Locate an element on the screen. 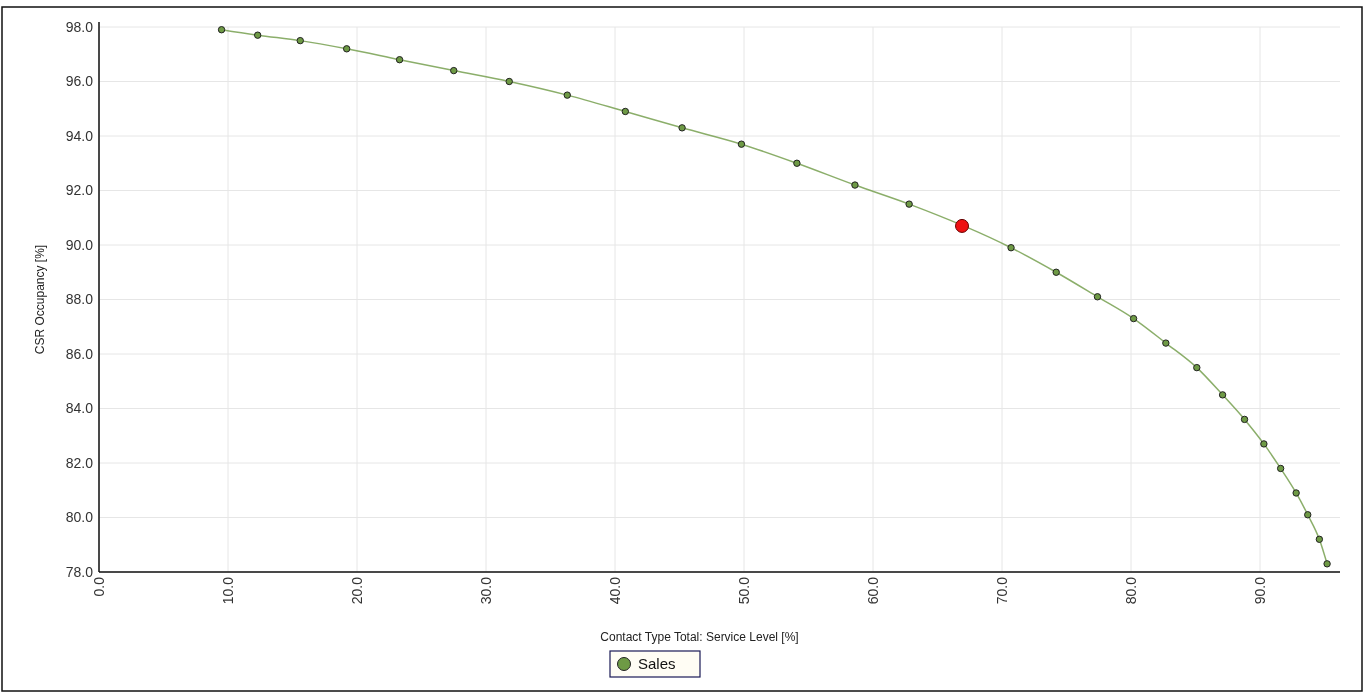 This screenshot has height=694, width=1365. x-tick-label: 70.0 is located at coordinates (1001, 590).